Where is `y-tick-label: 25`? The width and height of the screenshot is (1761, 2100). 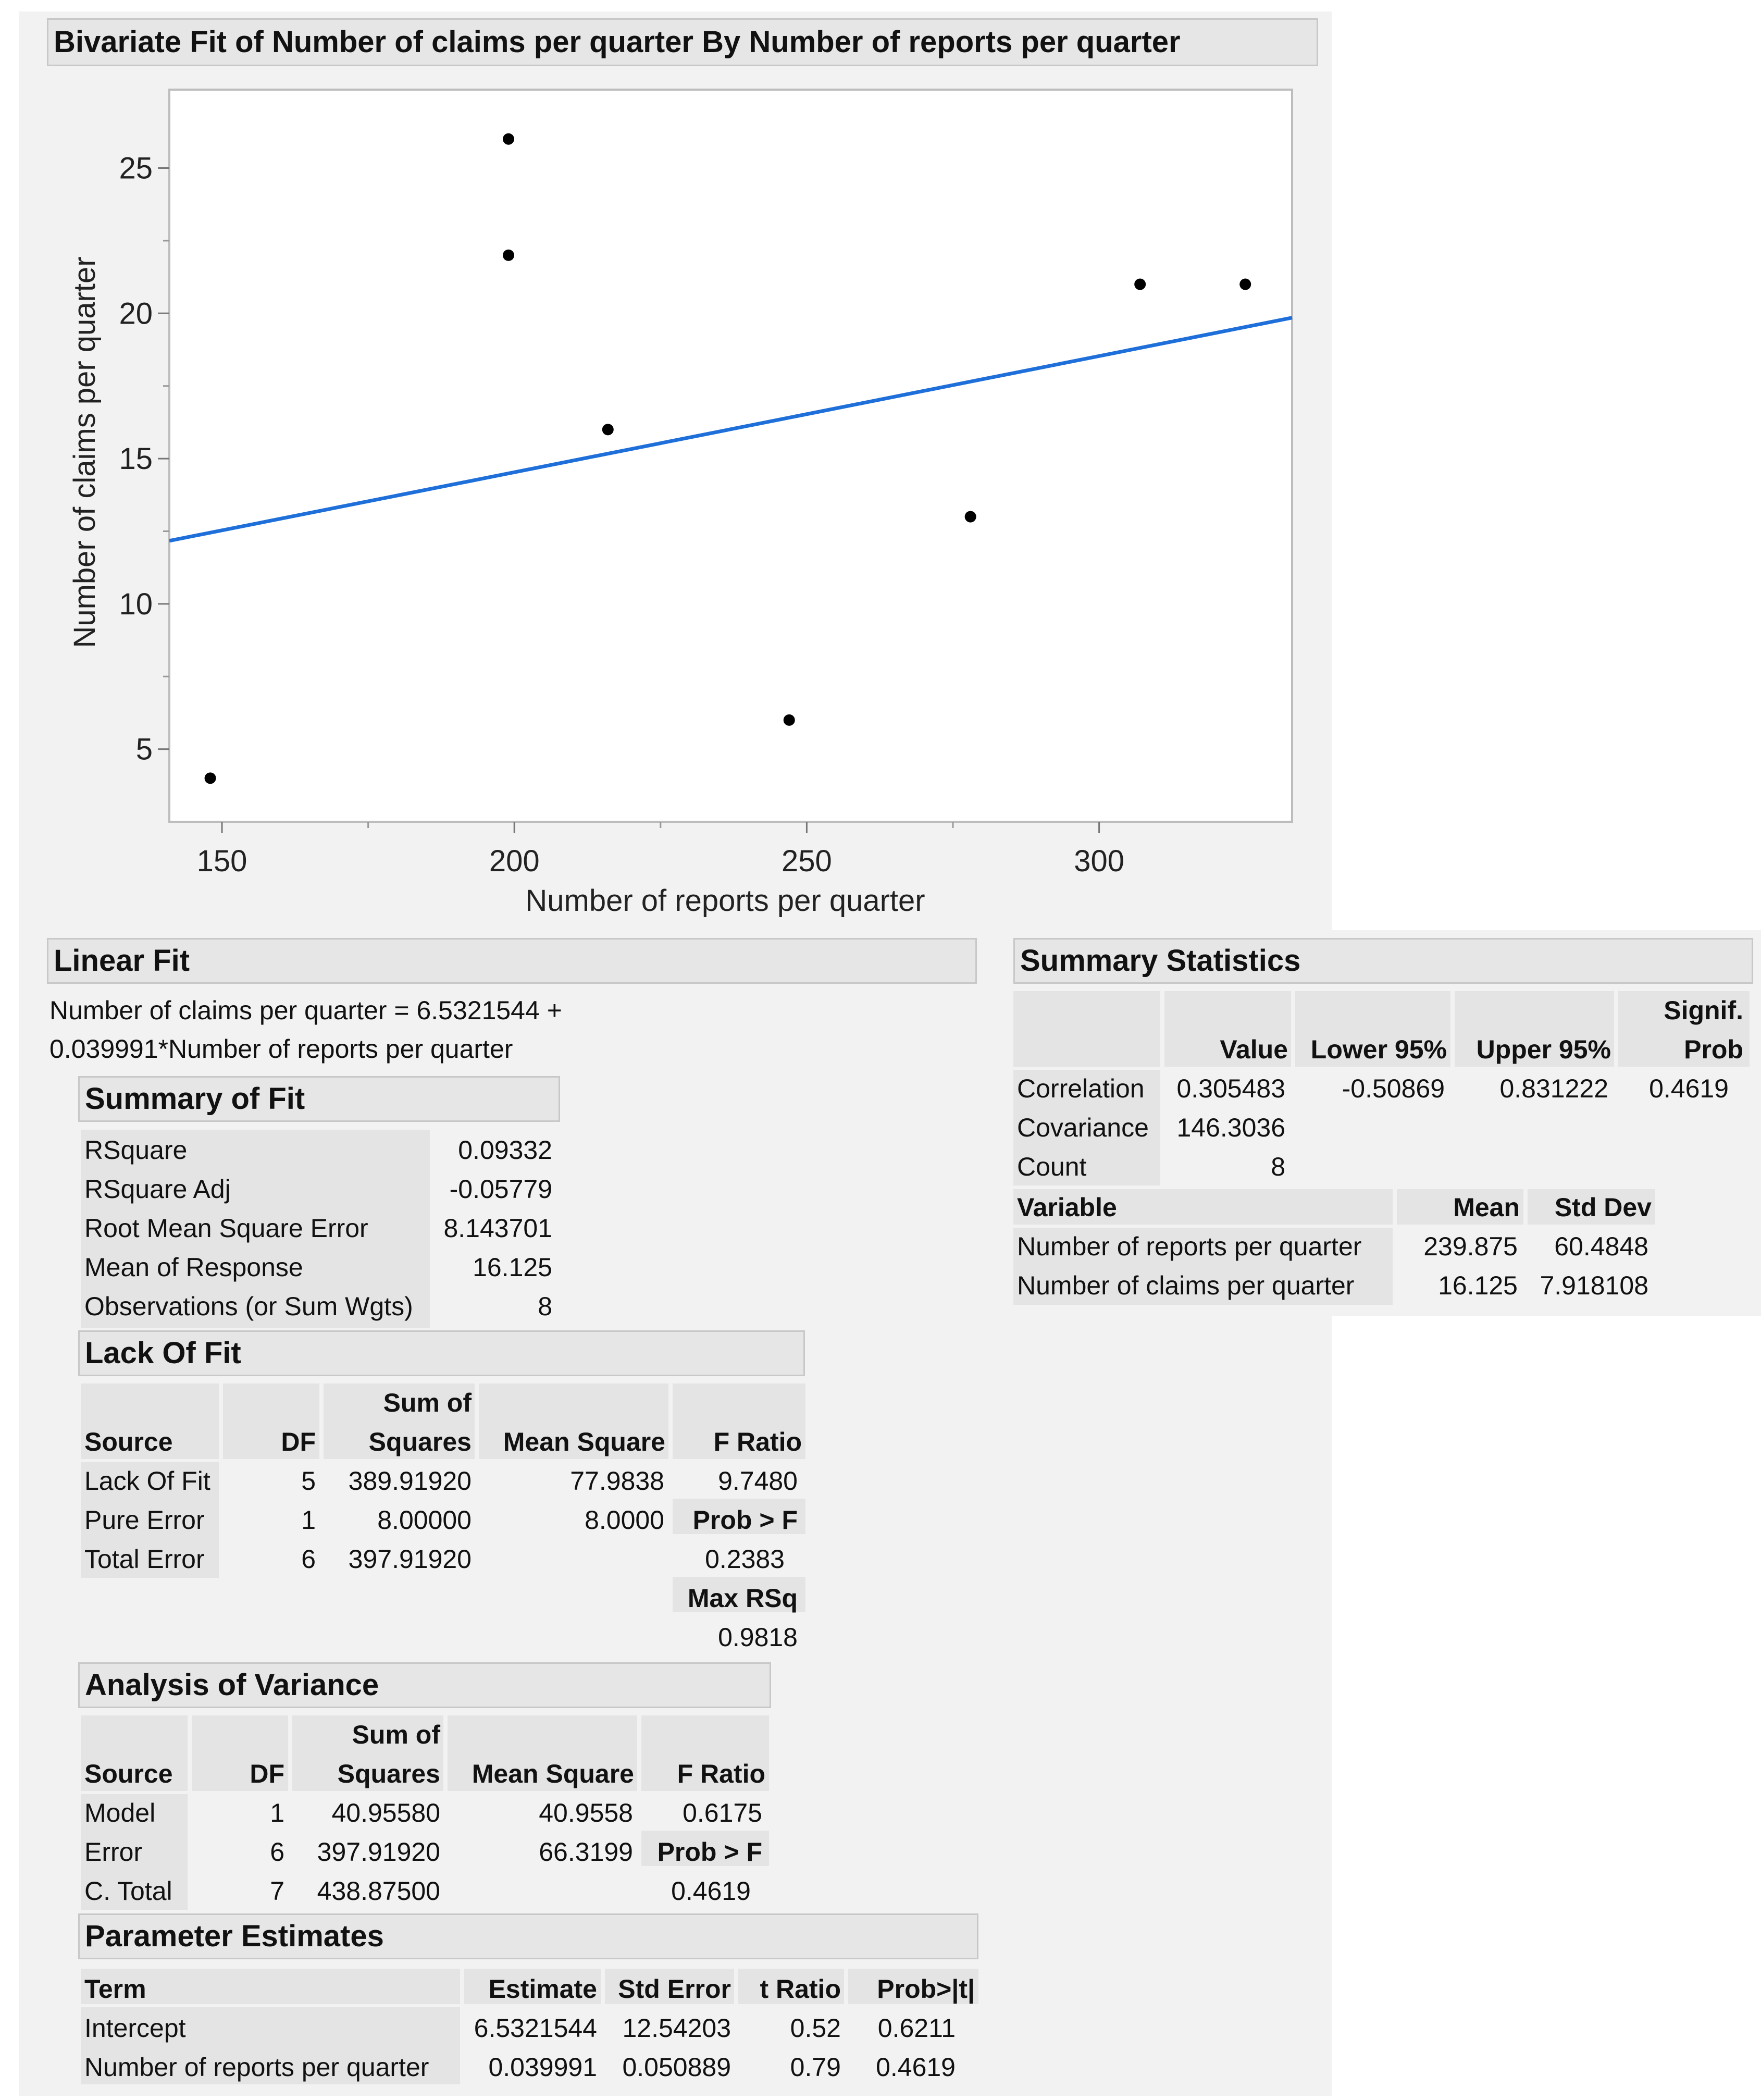 y-tick-label: 25 is located at coordinates (136, 169).